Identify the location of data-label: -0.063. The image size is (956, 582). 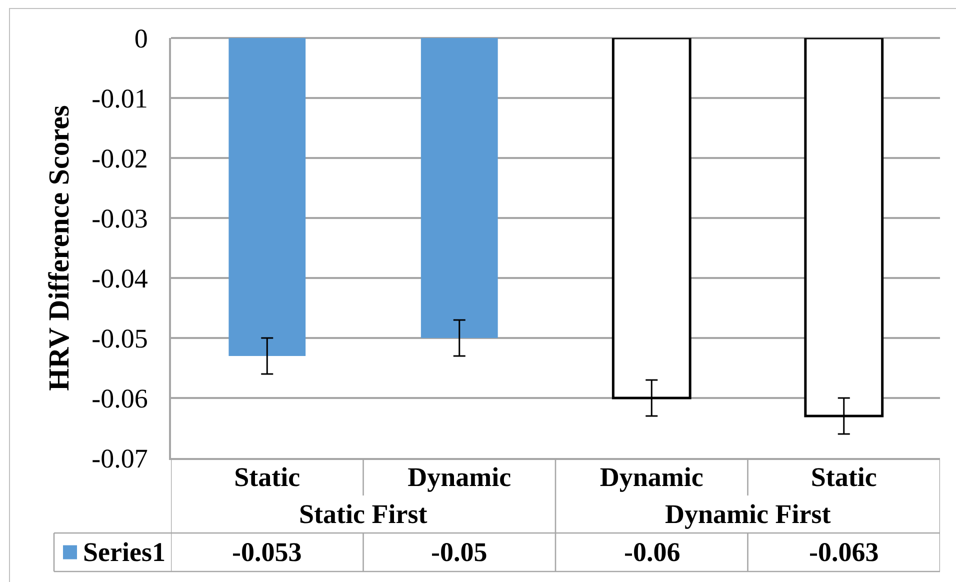
(844, 552).